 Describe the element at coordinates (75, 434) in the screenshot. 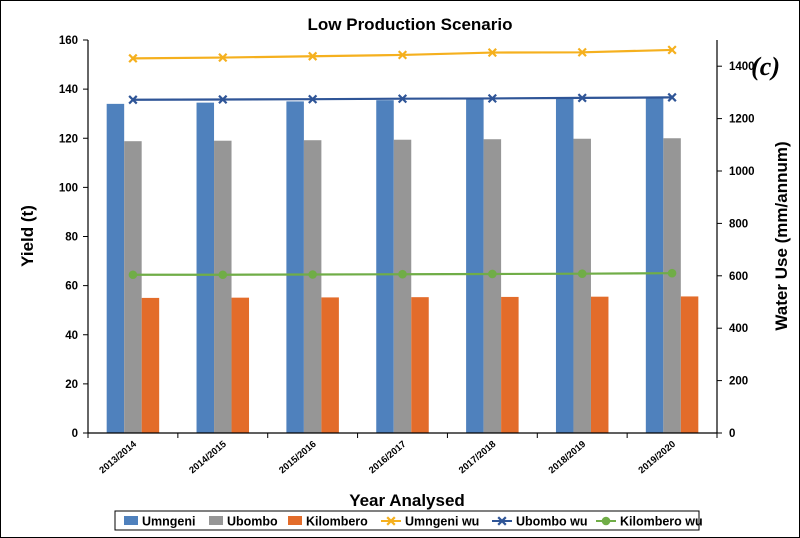

I see `y-tick-label: 0` at that location.